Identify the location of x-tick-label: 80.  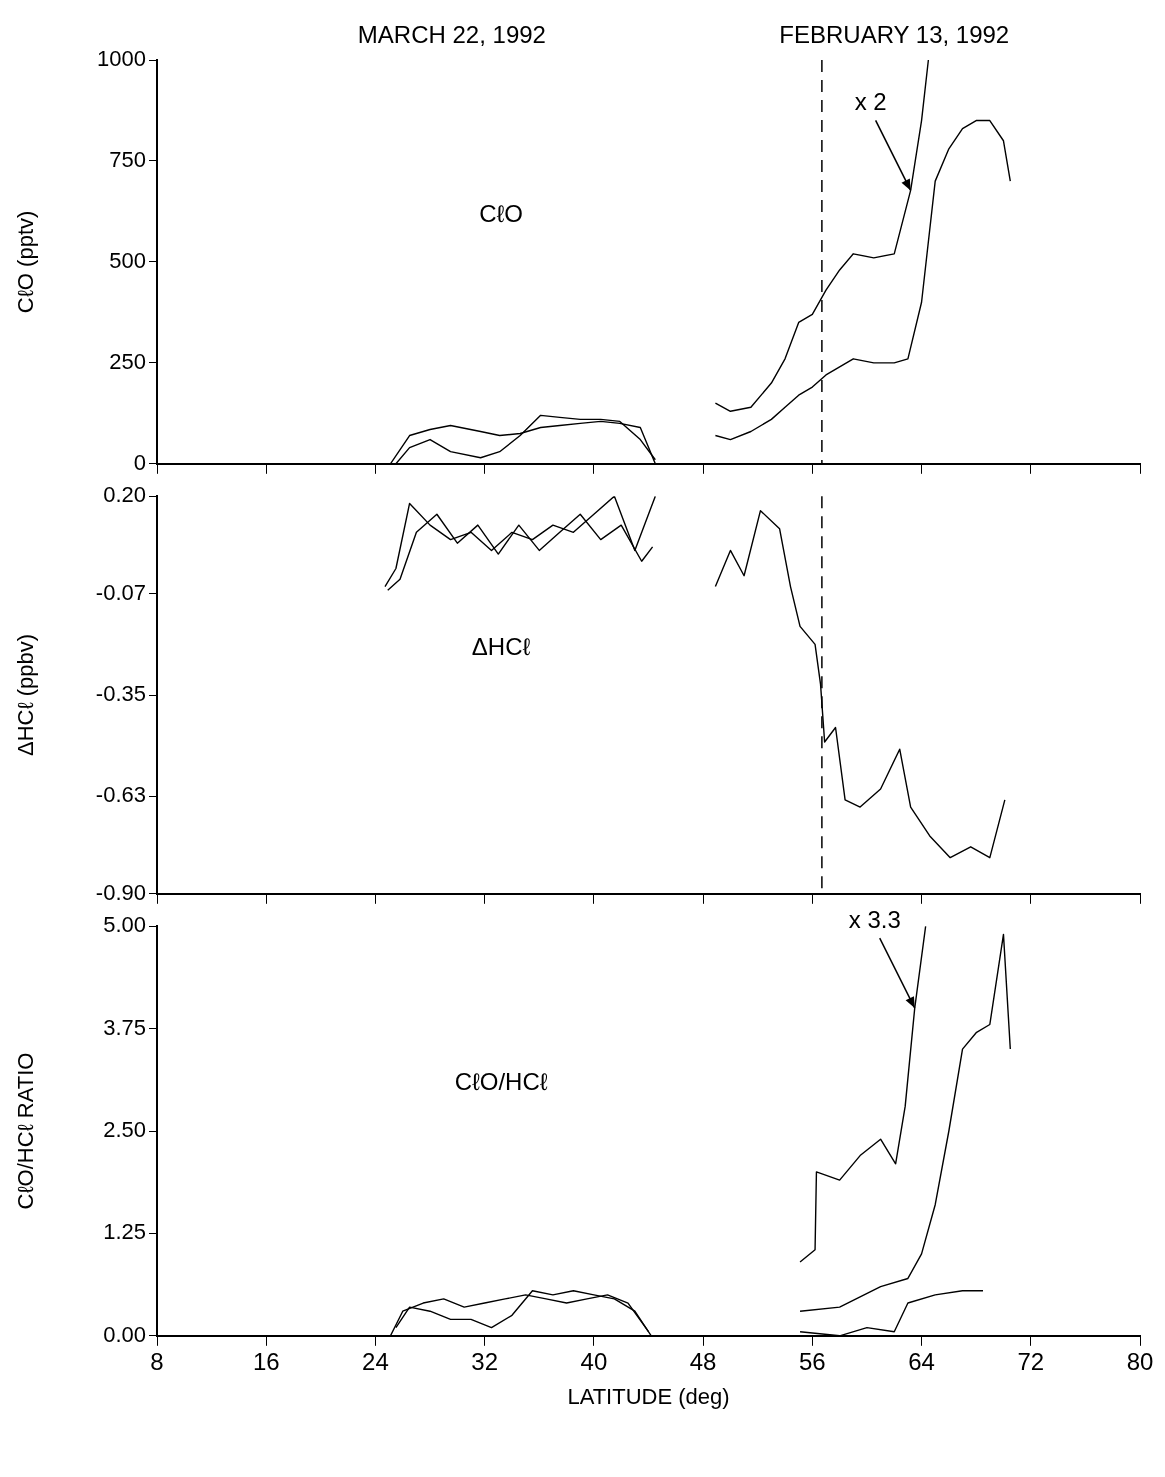
(1140, 1361).